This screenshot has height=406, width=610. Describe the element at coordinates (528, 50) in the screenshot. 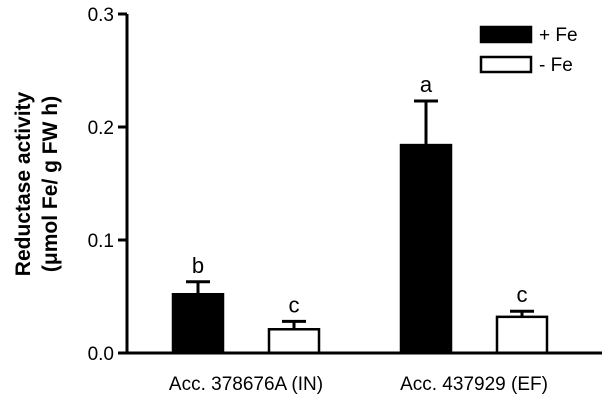

I see `legend: + Fe - Fe` at that location.